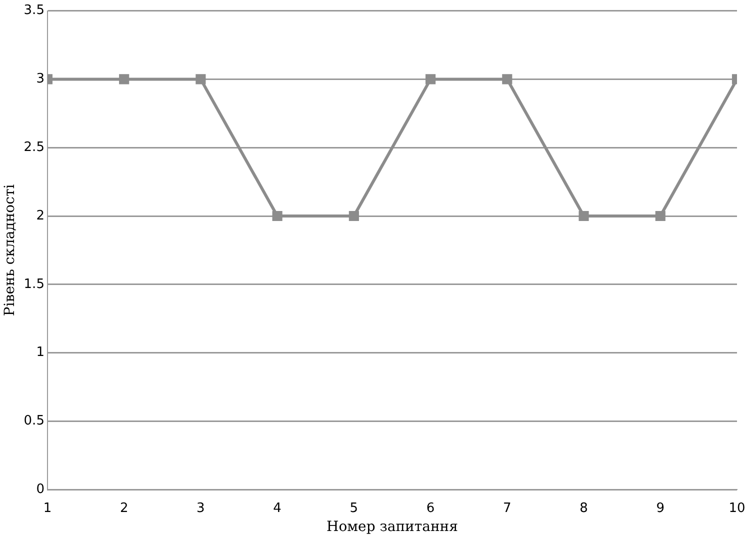  Describe the element at coordinates (10, 250) in the screenshot. I see `y-axis-title: Рівень складності` at that location.